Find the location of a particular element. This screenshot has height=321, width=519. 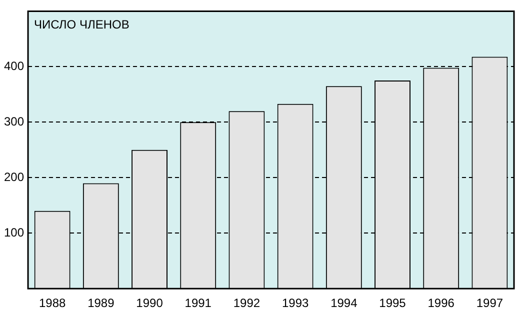

x-tick-label: 1988 is located at coordinates (52, 303).